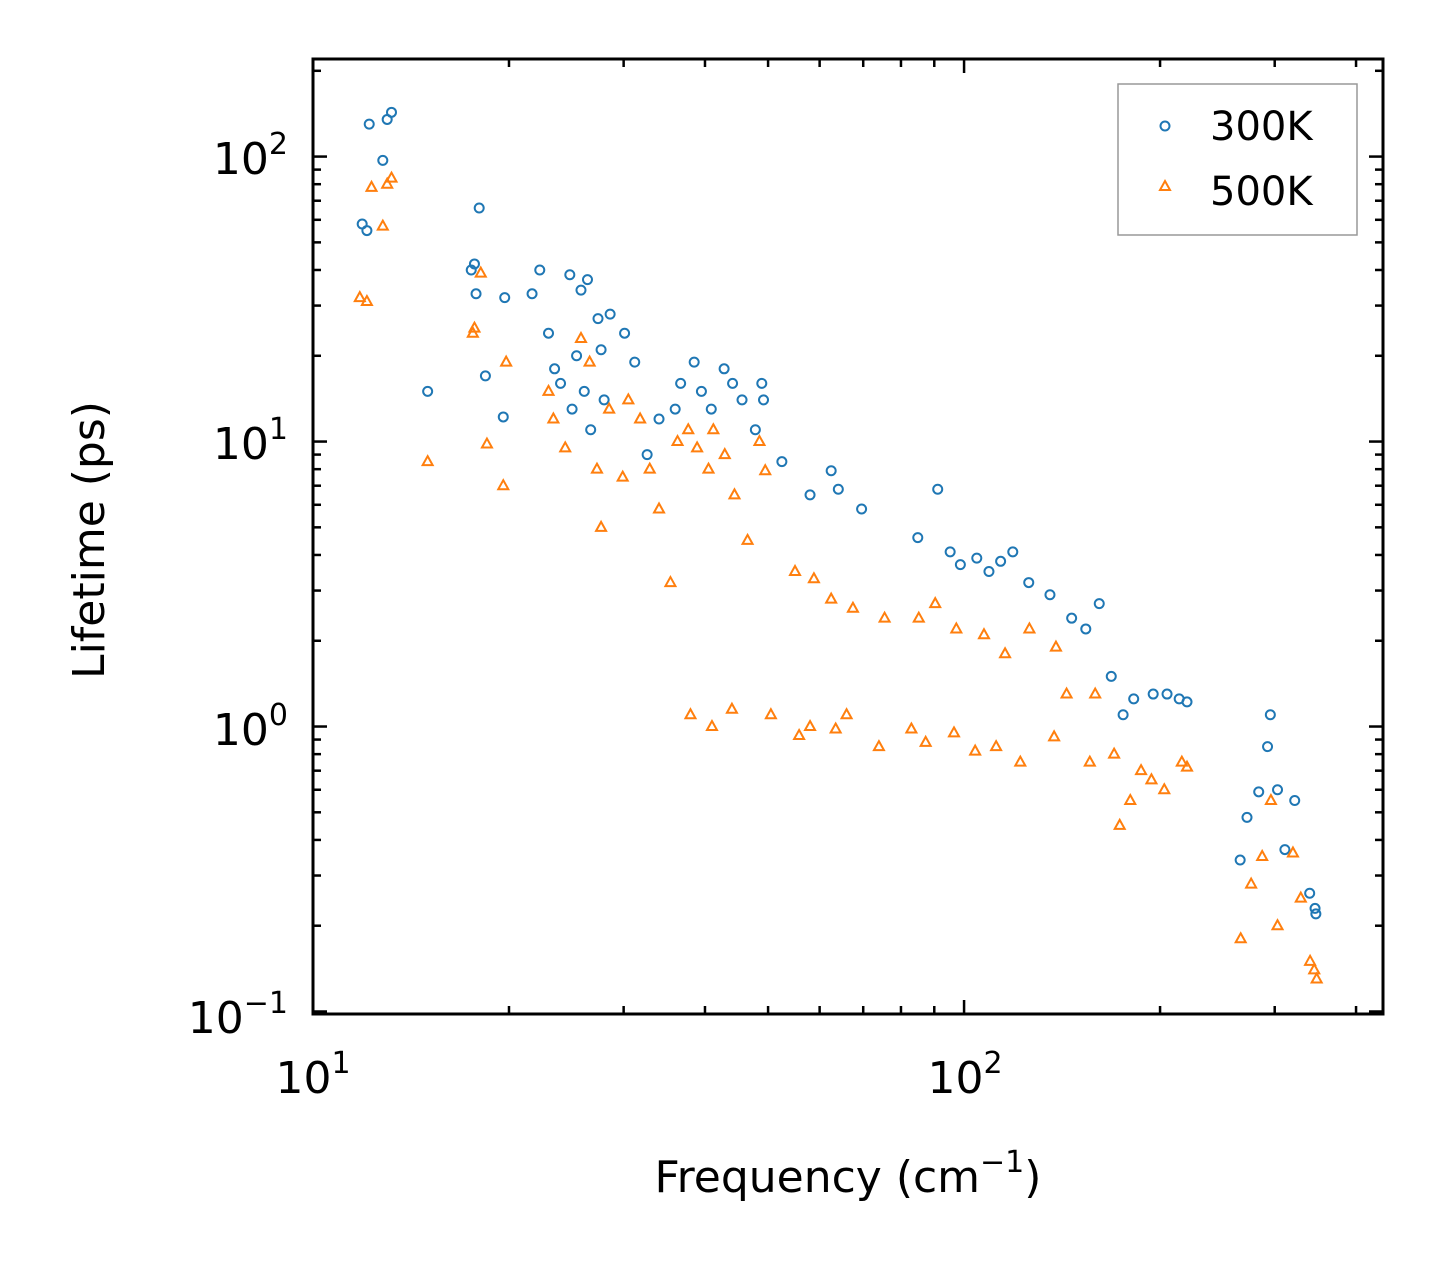  I want to click on legend-label-300k: 300K, so click(1262, 127).